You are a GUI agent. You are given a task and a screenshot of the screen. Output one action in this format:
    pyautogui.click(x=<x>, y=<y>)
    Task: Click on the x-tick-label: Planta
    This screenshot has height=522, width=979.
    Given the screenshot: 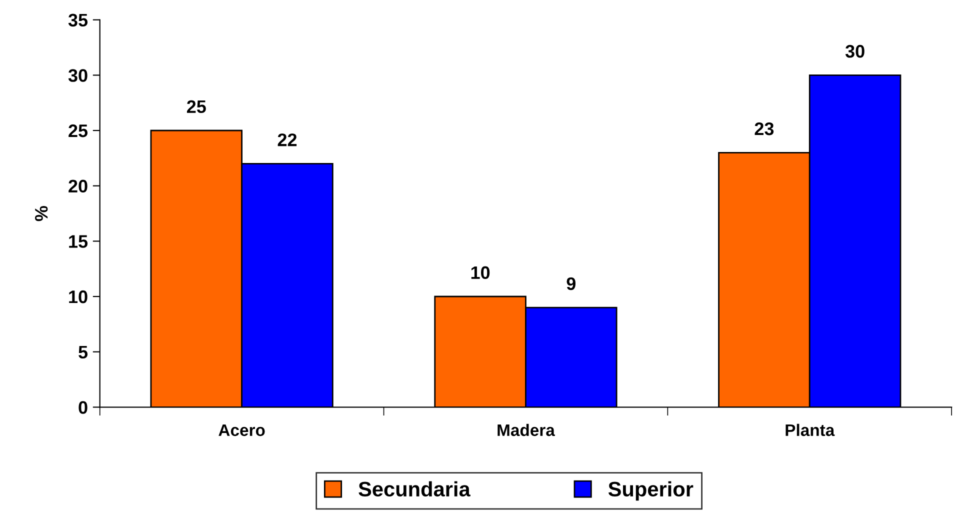 What is the action you would take?
    pyautogui.click(x=810, y=430)
    